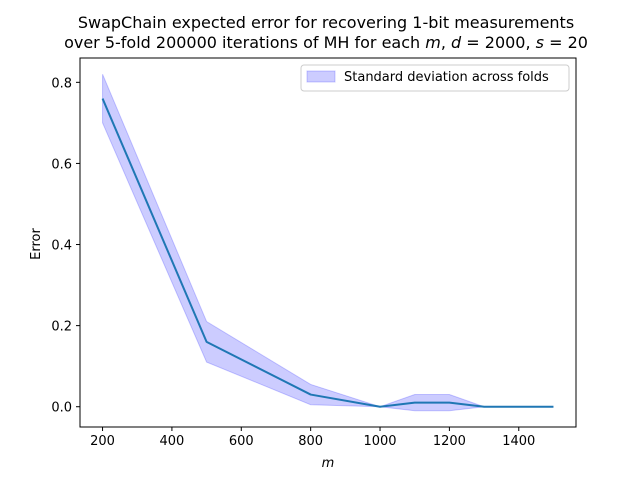  I want to click on x-tick-label: 1200, so click(449, 441).